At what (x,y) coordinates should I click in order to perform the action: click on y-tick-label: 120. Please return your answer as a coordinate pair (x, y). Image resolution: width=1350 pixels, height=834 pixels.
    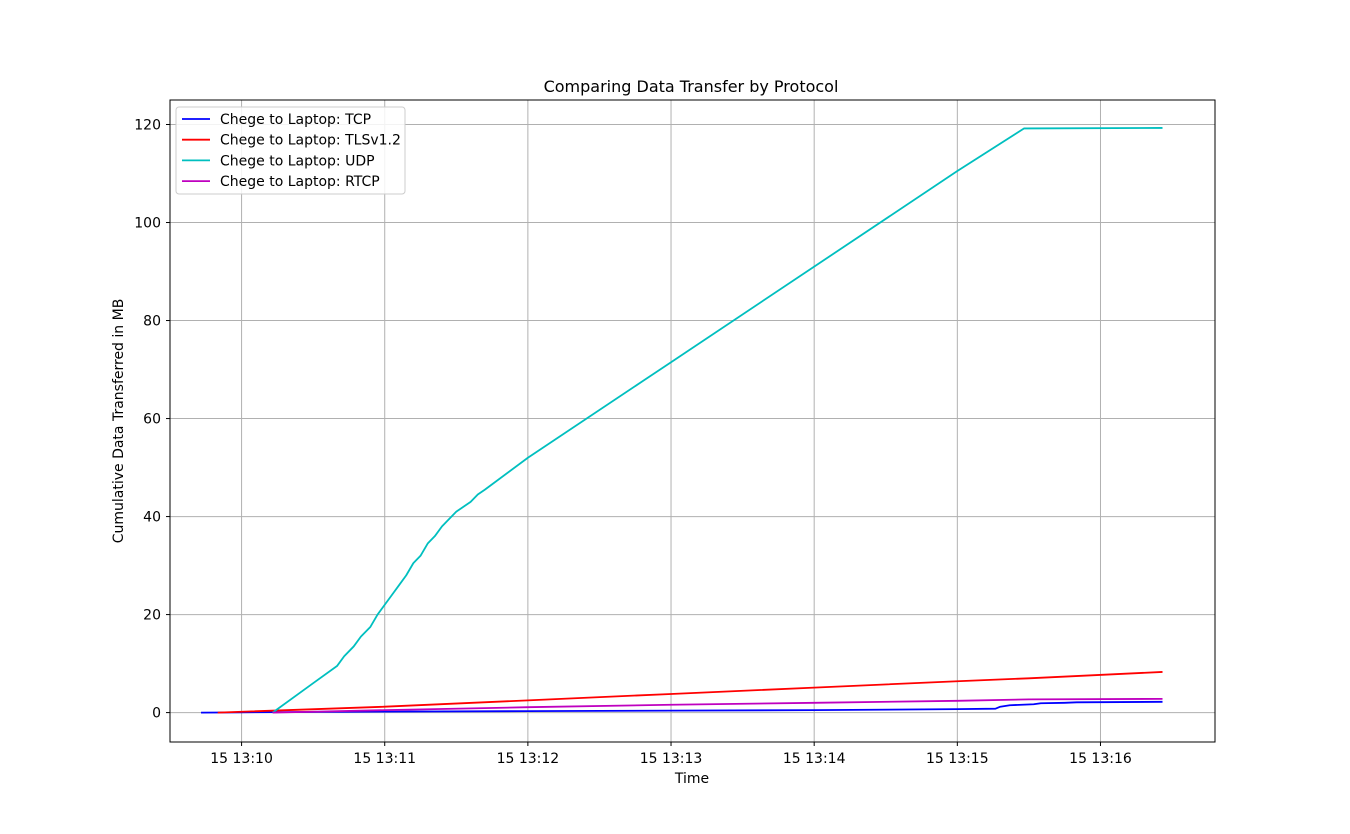
    Looking at the image, I should click on (147, 126).